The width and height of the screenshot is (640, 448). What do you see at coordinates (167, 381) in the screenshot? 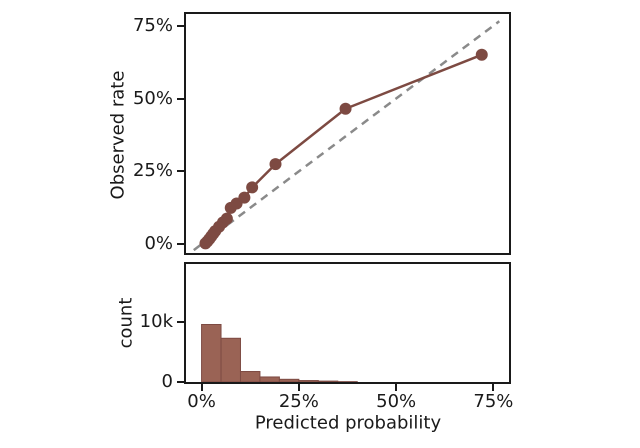
I see `y-tick-label: 0` at bounding box center [167, 381].